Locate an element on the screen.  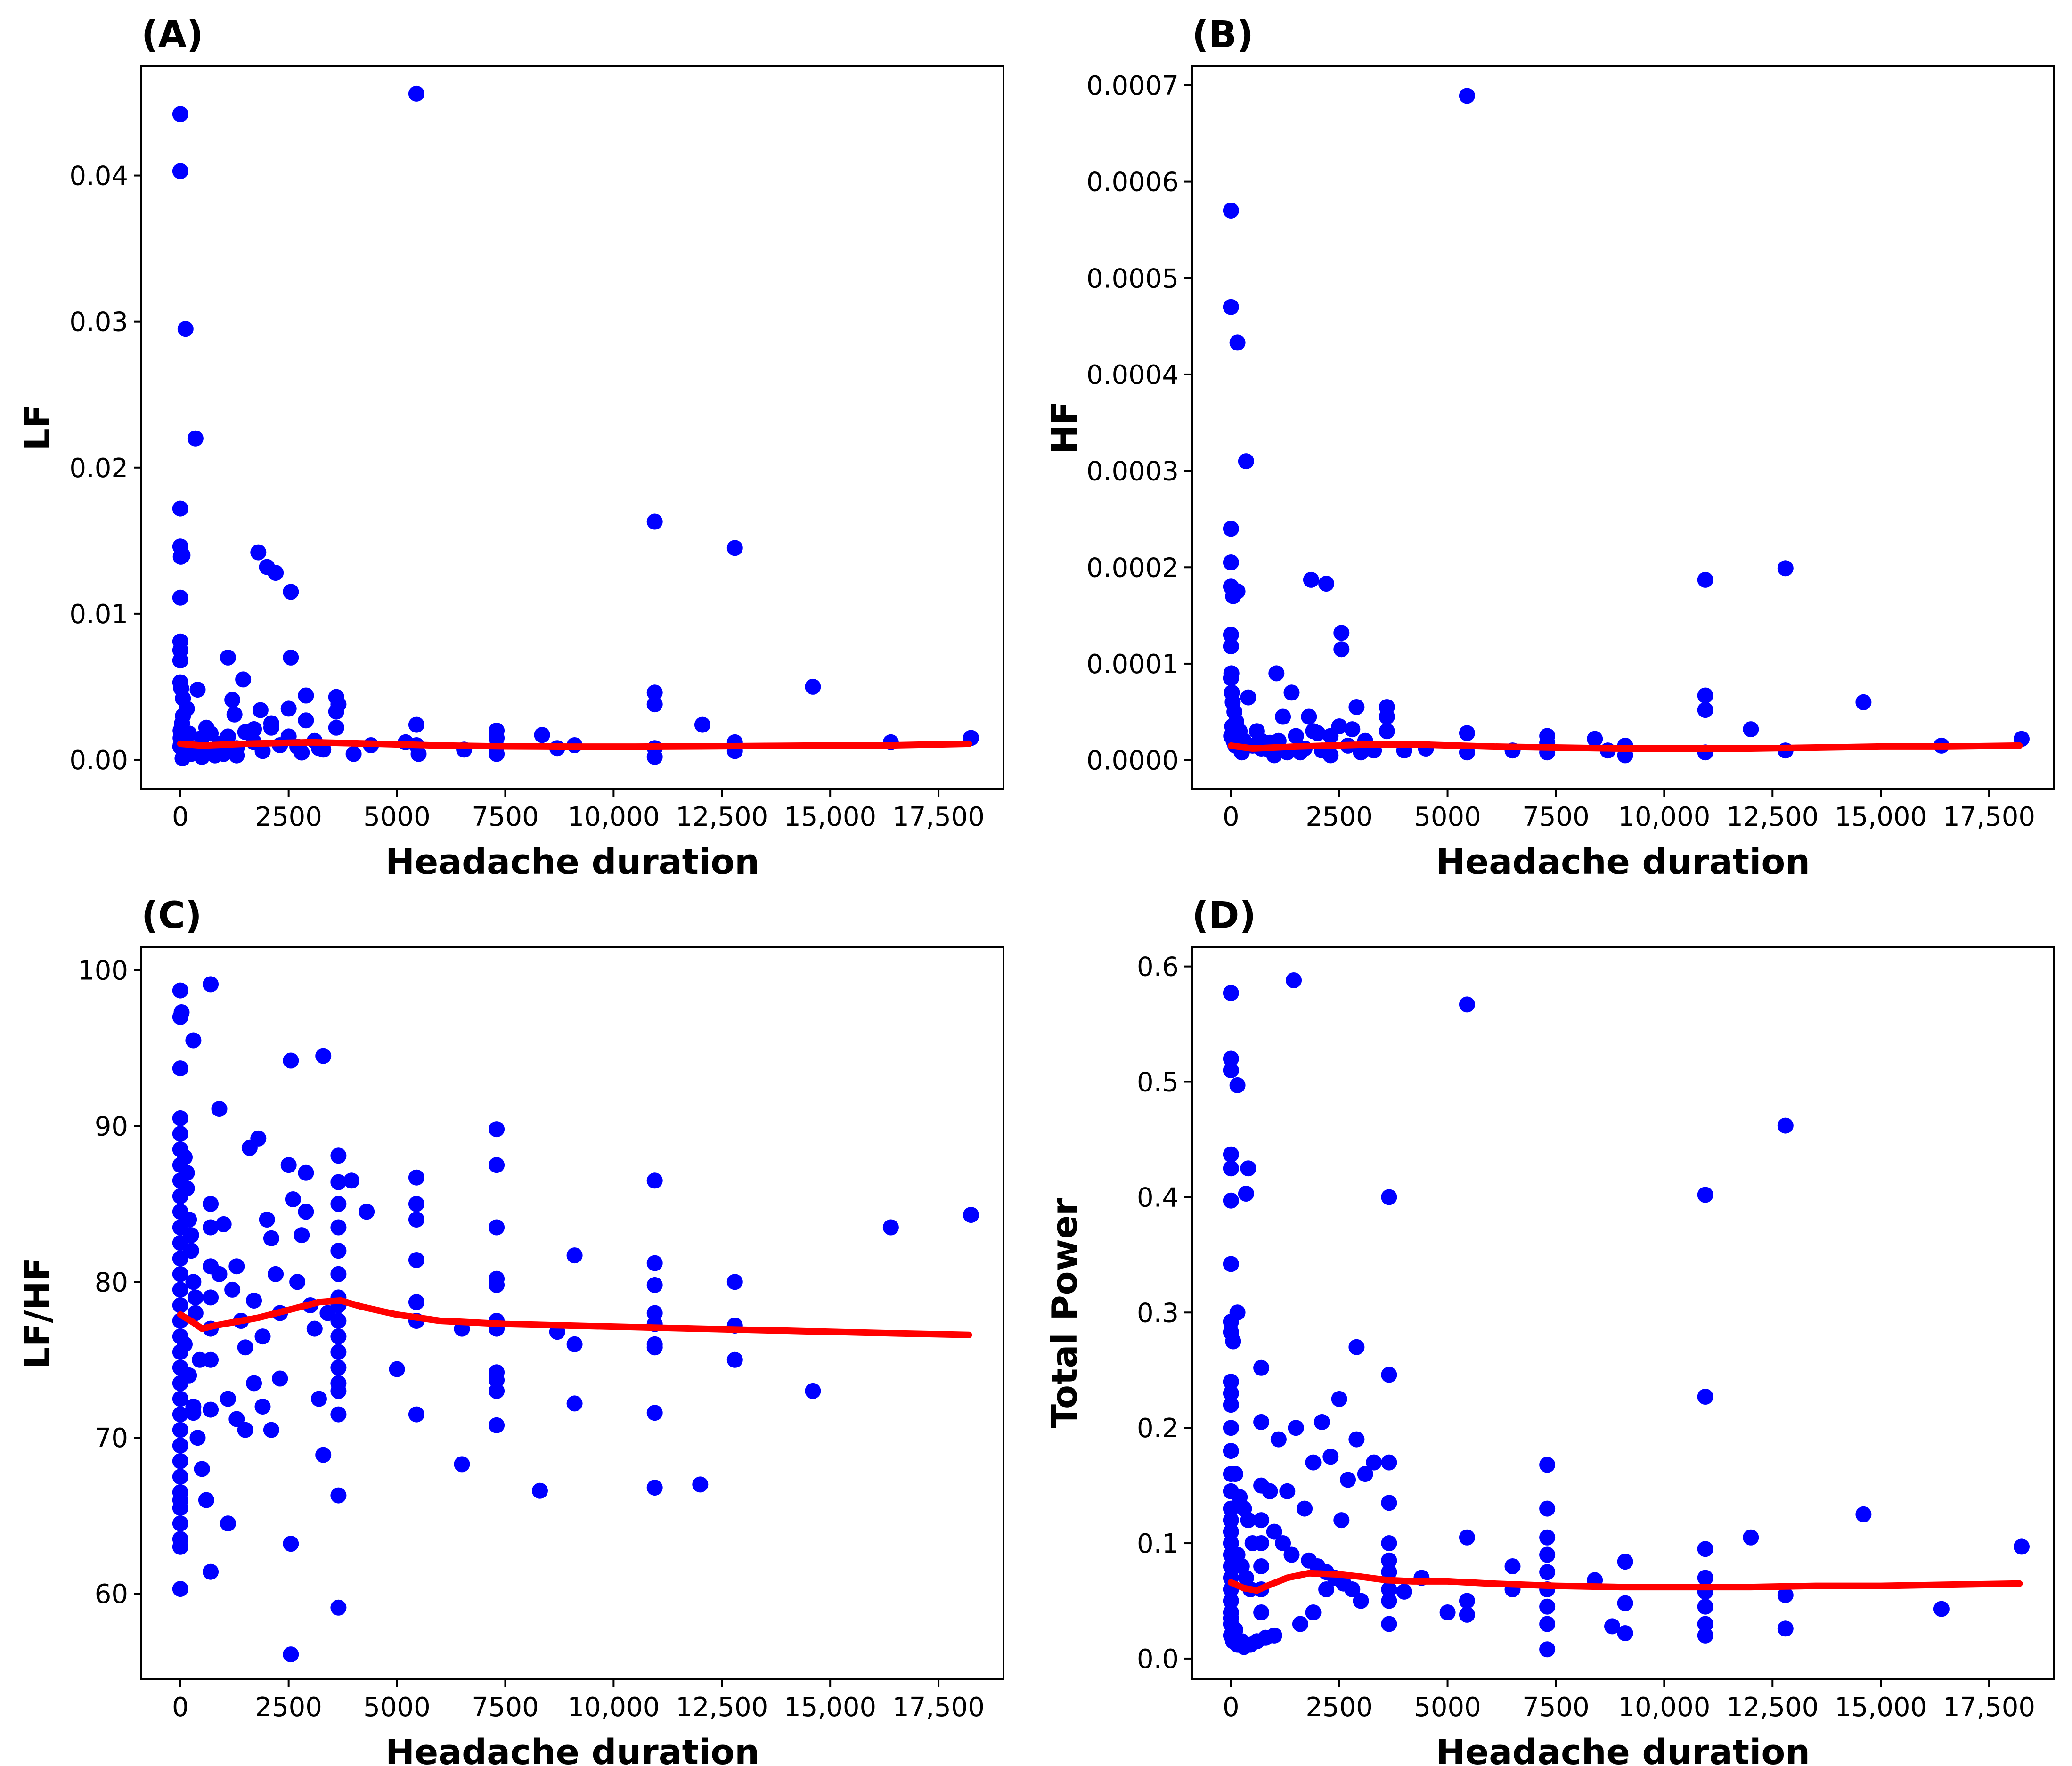
y-tick-label: 0.02 is located at coordinates (98, 468).